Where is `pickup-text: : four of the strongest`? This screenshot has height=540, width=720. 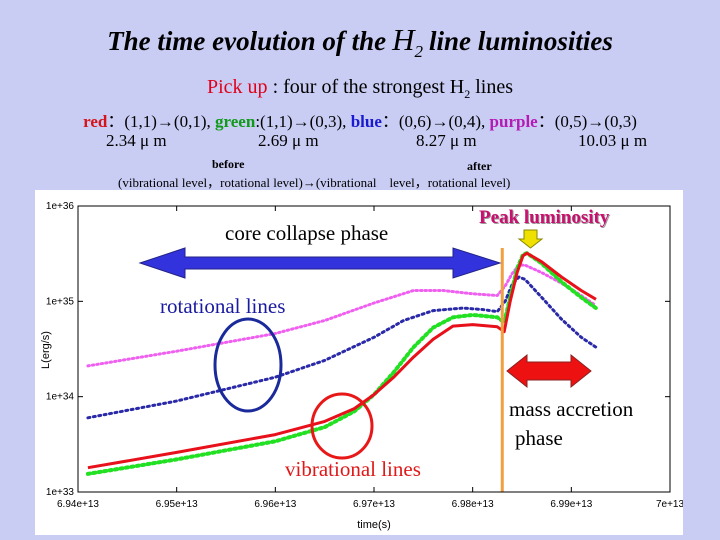 pickup-text: : four of the strongest is located at coordinates (358, 87).